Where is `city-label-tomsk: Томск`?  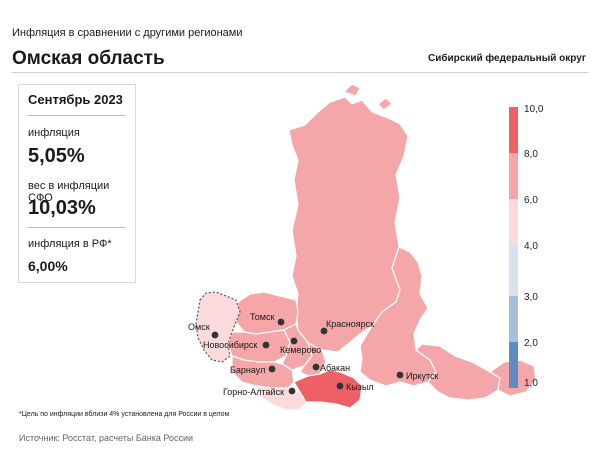
city-label-tomsk: Томск is located at coordinates (262, 317).